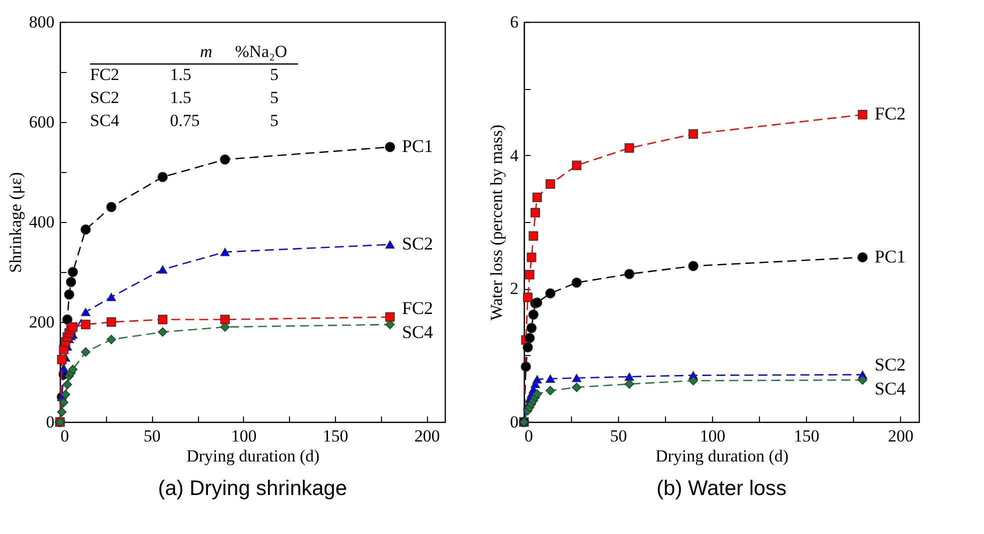  What do you see at coordinates (496, 222) in the screenshot?
I see `y-axis-title: Water loss (percent by mass)` at bounding box center [496, 222].